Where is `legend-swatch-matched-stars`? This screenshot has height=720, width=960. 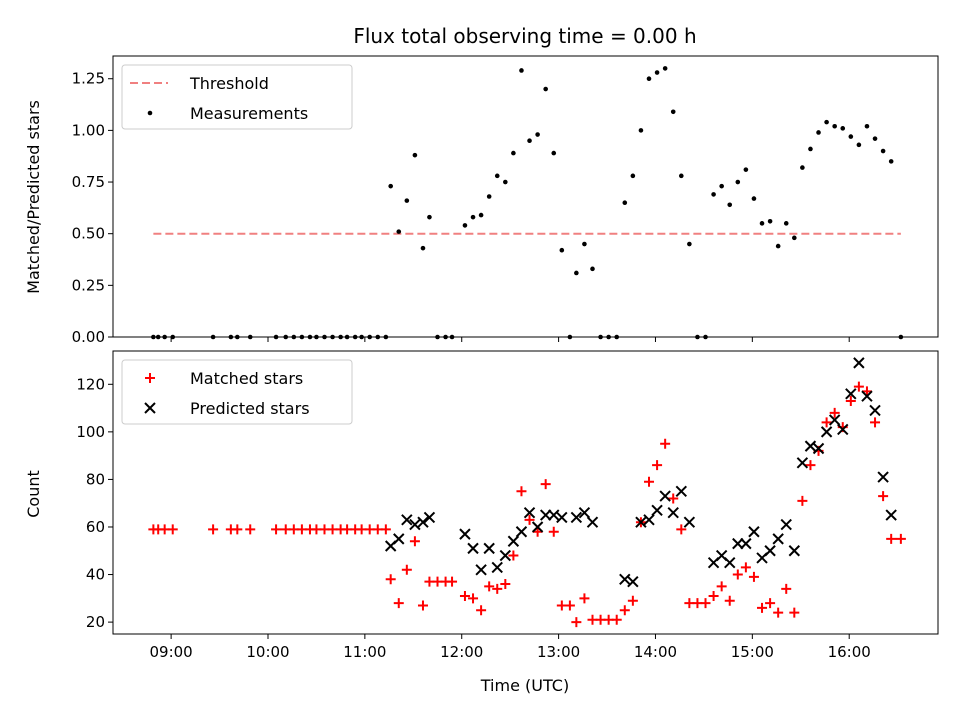 legend-swatch-matched-stars is located at coordinates (150, 378).